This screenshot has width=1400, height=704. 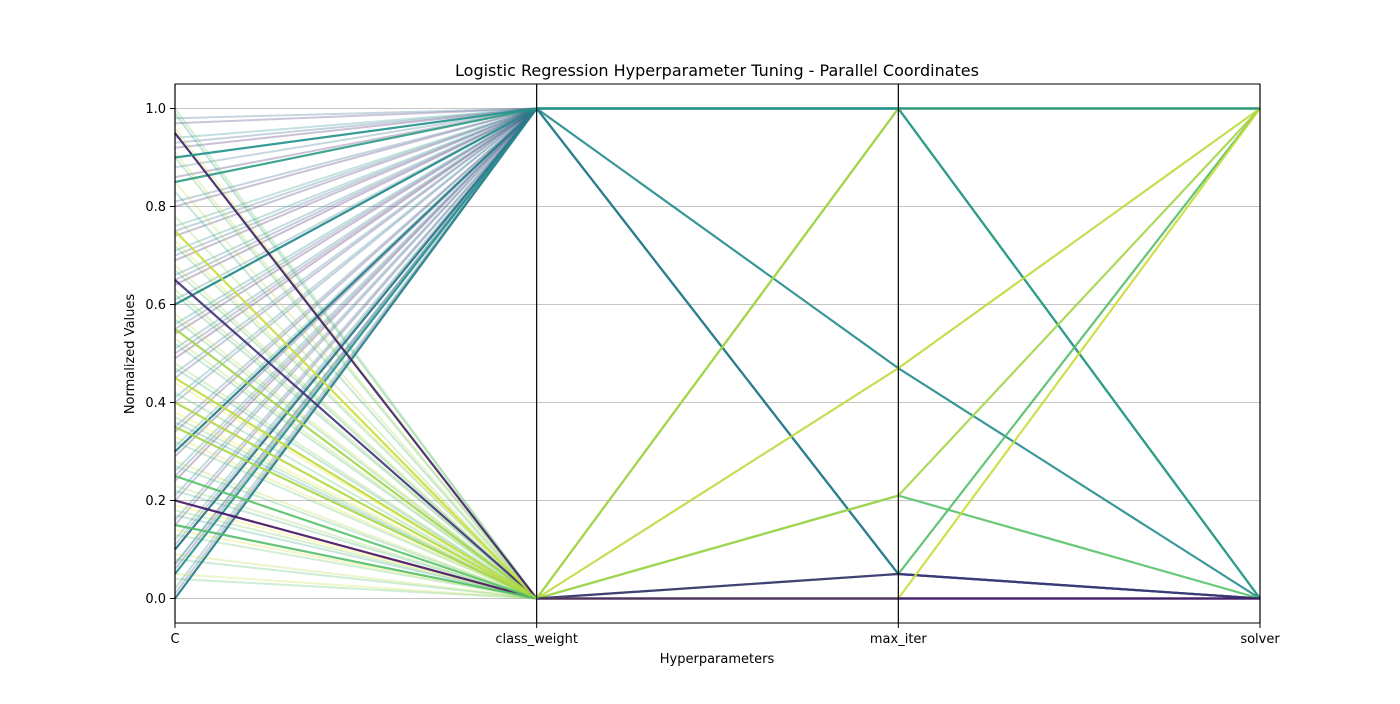 What do you see at coordinates (155, 599) in the screenshot?
I see `y-tick-label-0: 0.0` at bounding box center [155, 599].